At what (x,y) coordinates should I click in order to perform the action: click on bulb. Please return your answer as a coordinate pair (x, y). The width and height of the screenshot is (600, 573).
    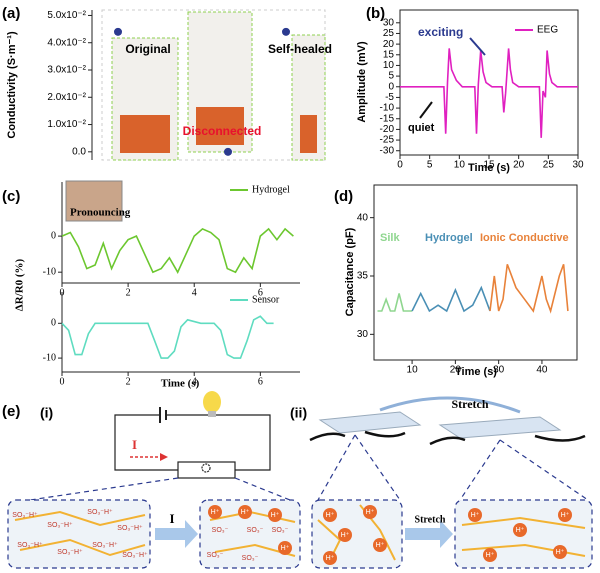
    Looking at the image, I should click on (212, 402).